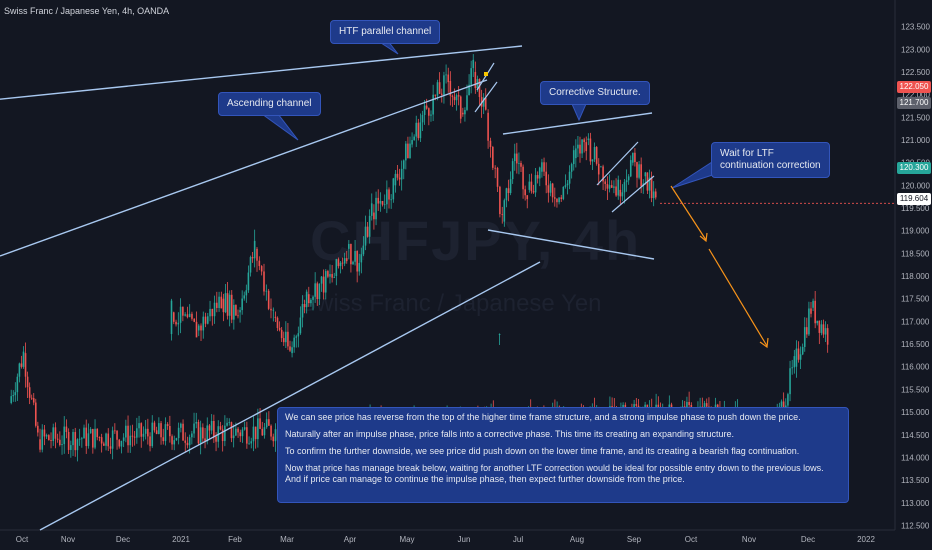 This screenshot has width=932, height=550. Describe the element at coordinates (915, 525) in the screenshot. I see `y-tick-label: 112.500` at that location.